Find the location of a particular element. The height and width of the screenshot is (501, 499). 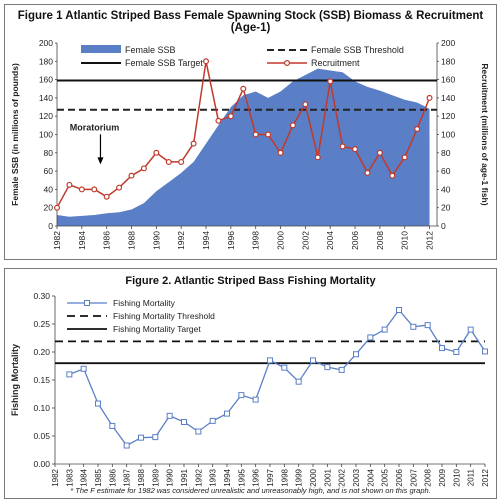

x-tick-label: 2007 is located at coordinates (413, 477).